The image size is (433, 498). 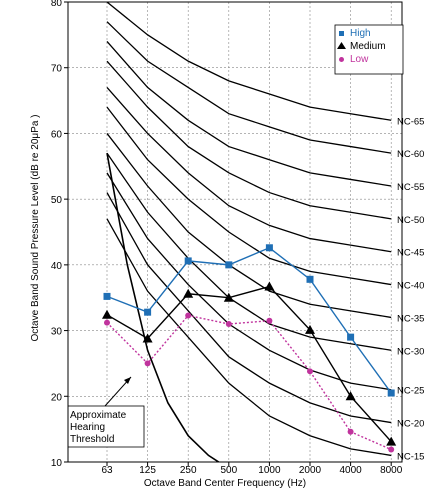 What do you see at coordinates (341, 33) in the screenshot?
I see `legend-marker-high` at bounding box center [341, 33].